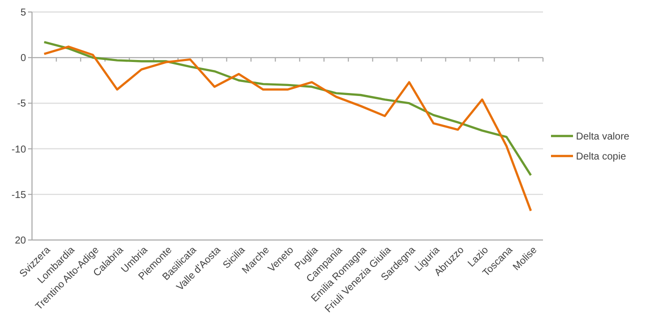  What do you see at coordinates (603, 137) in the screenshot?
I see `legend-label: Delta valore` at bounding box center [603, 137].